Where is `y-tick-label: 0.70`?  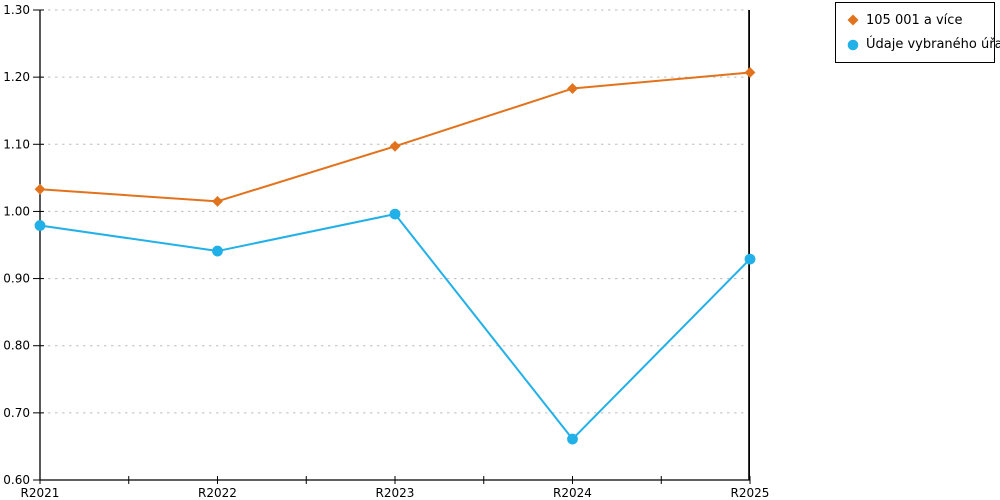 y-tick-label: 0.70 is located at coordinates (16, 413).